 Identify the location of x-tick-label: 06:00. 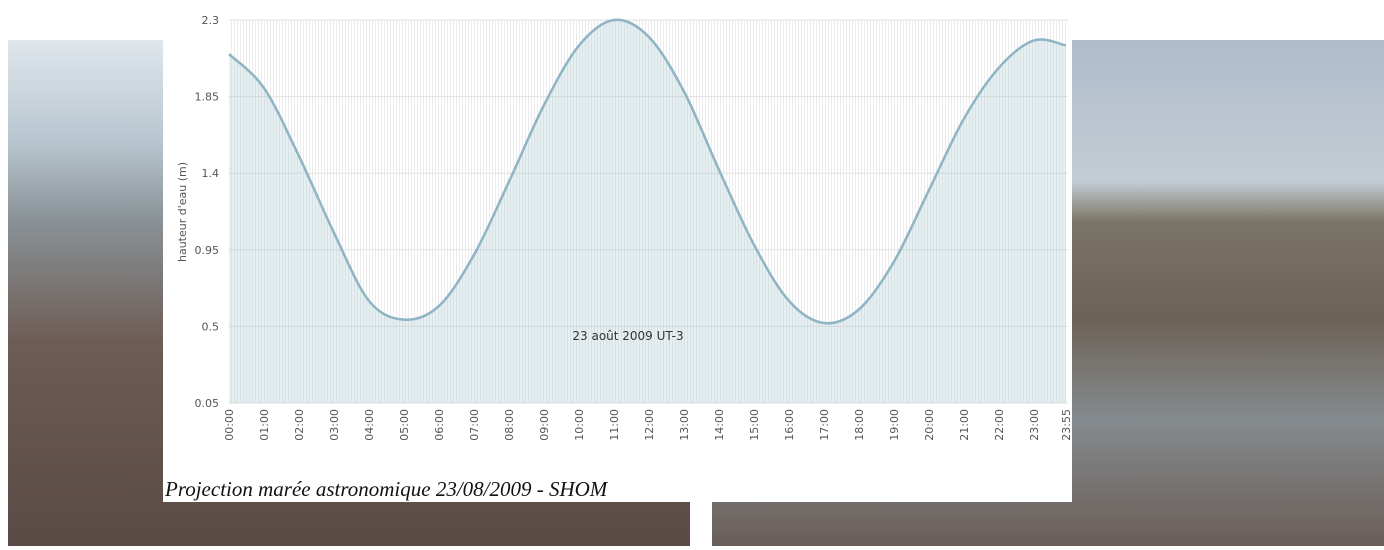
(439, 425).